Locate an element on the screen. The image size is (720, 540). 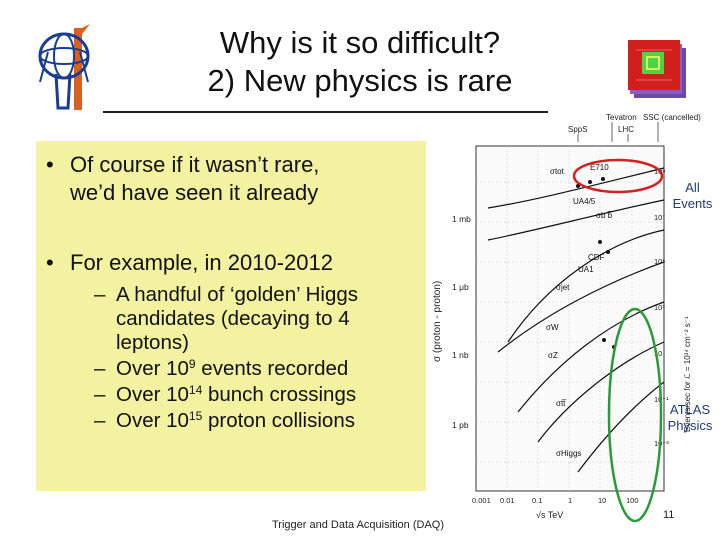
title-line-1: Why is it so difficult? is located at coordinates (360, 42).